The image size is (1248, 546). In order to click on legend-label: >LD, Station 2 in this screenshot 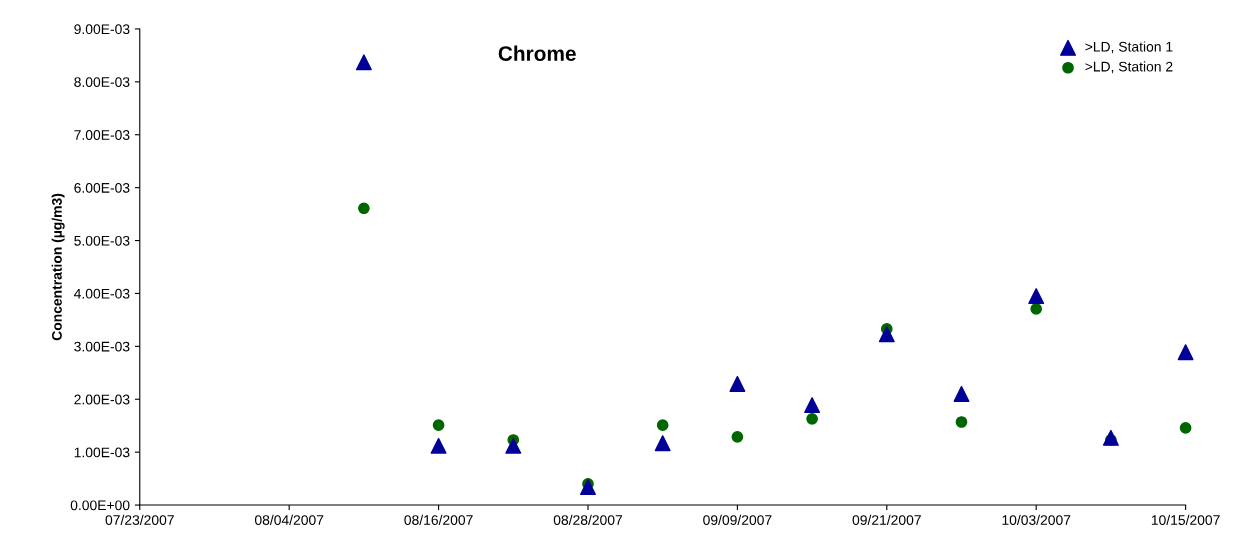, I will do `click(1129, 67)`.